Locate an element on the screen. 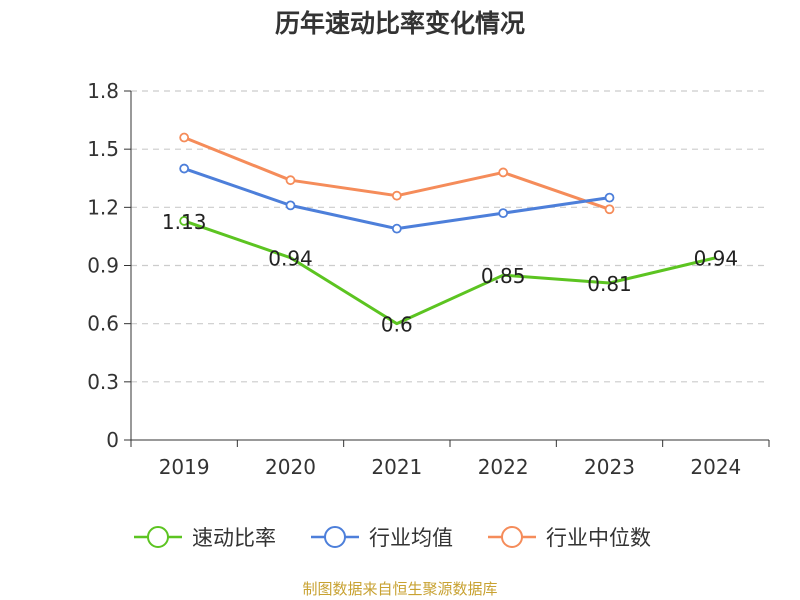  x-tick-label: 2019 is located at coordinates (184, 467).